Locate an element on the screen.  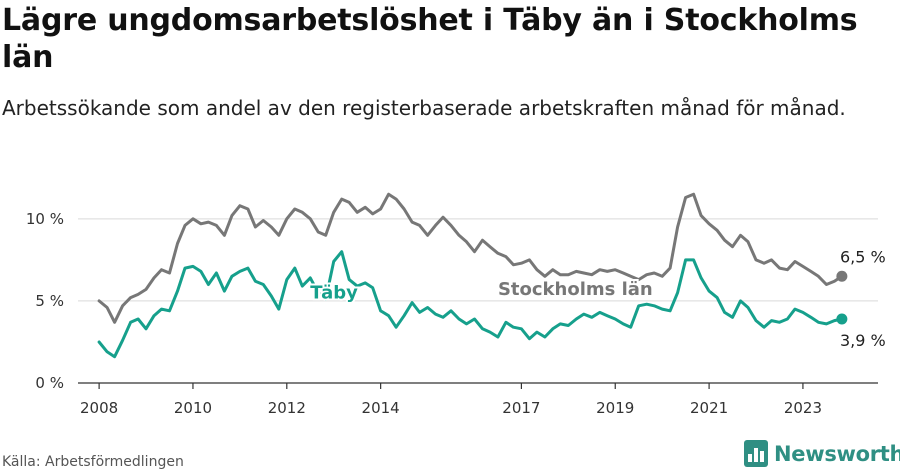
brand-name: Newsworthy is located at coordinates (837, 453).